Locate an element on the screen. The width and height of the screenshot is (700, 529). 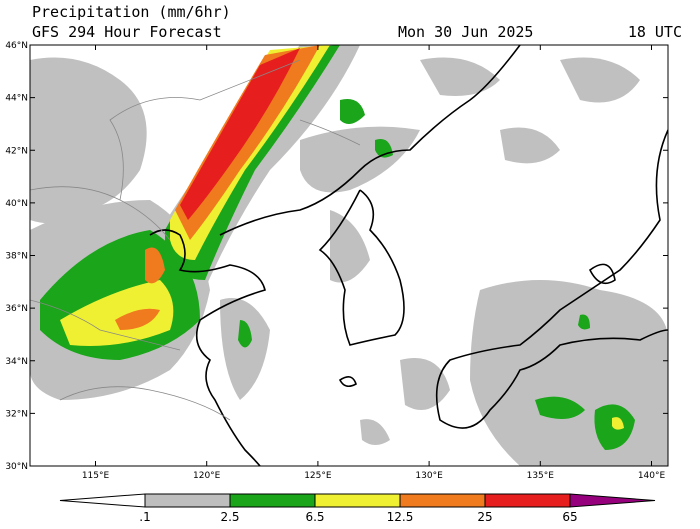
lat-label: 46°N is located at coordinates (16, 46).